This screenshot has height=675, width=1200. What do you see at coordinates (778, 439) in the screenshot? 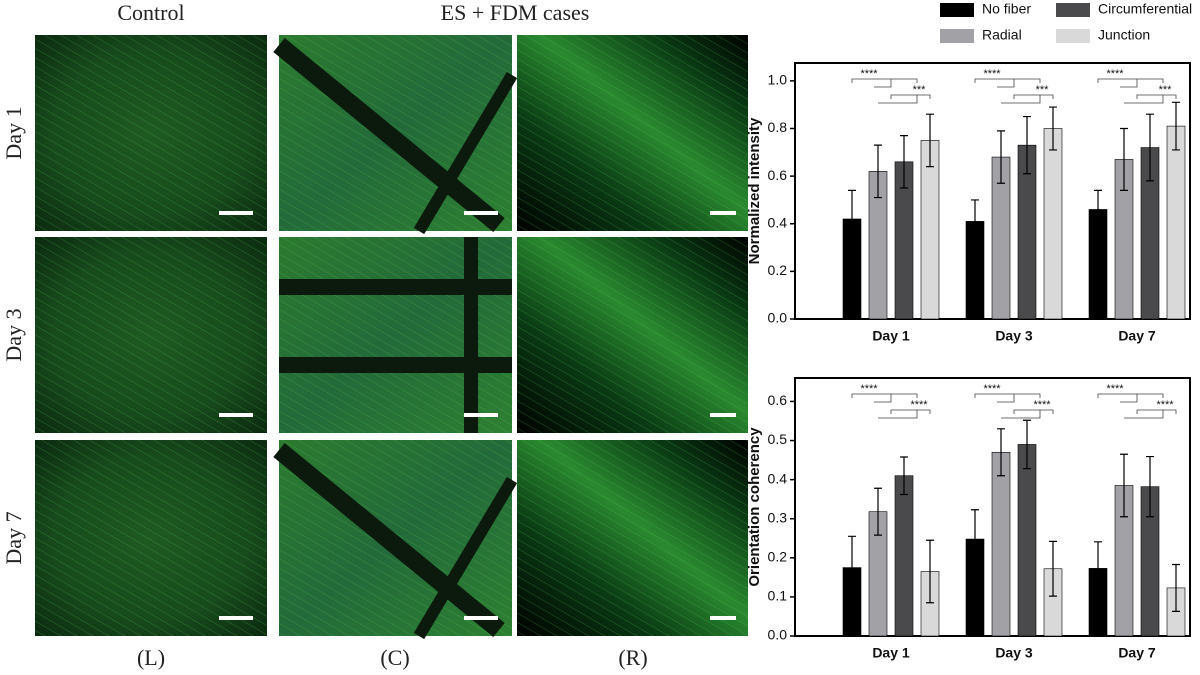
I see `y-tick-label: 0.5` at bounding box center [778, 439].